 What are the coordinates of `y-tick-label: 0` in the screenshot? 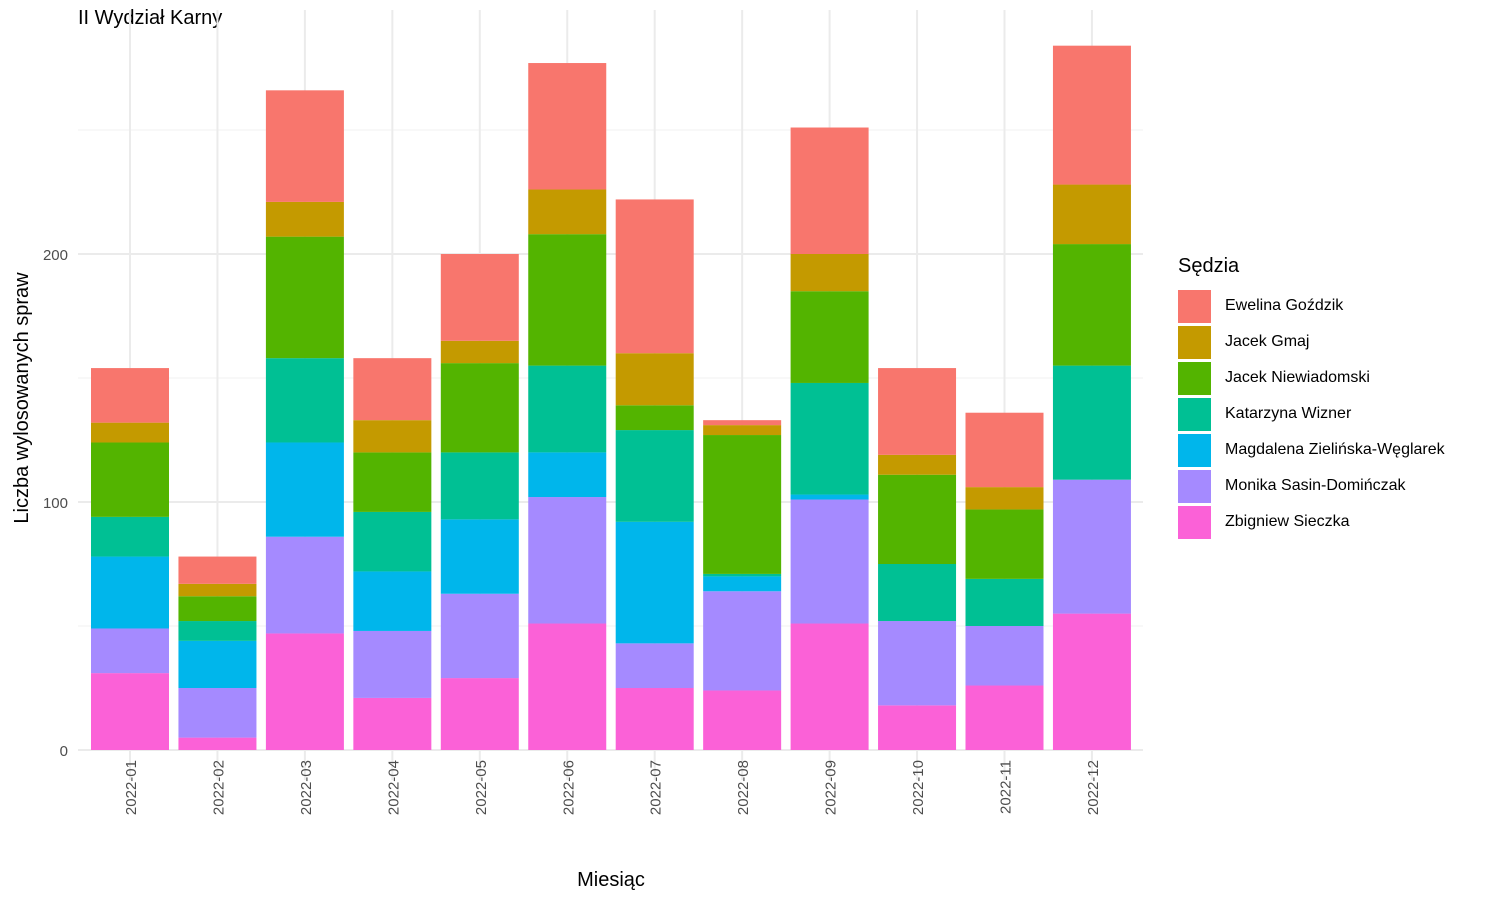 It's located at (64, 751).